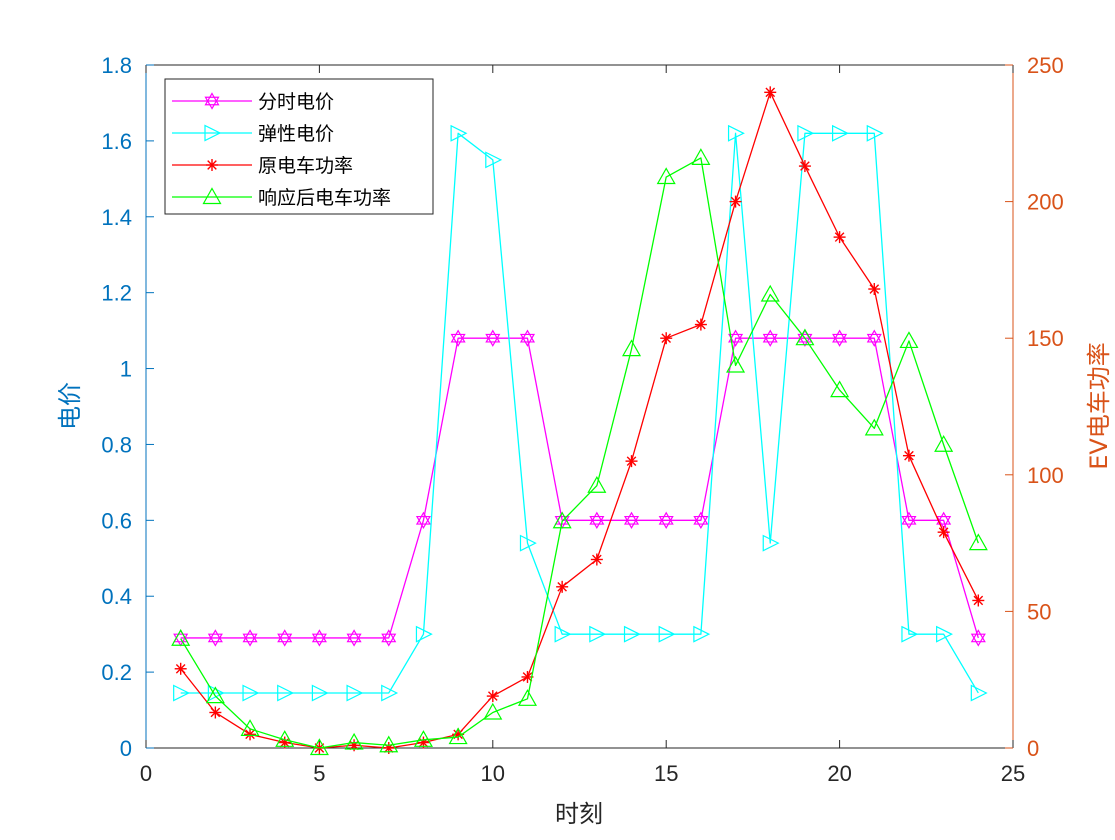  Describe the element at coordinates (116, 444) in the screenshot. I see `y-left-tick-label: 0.8` at that location.